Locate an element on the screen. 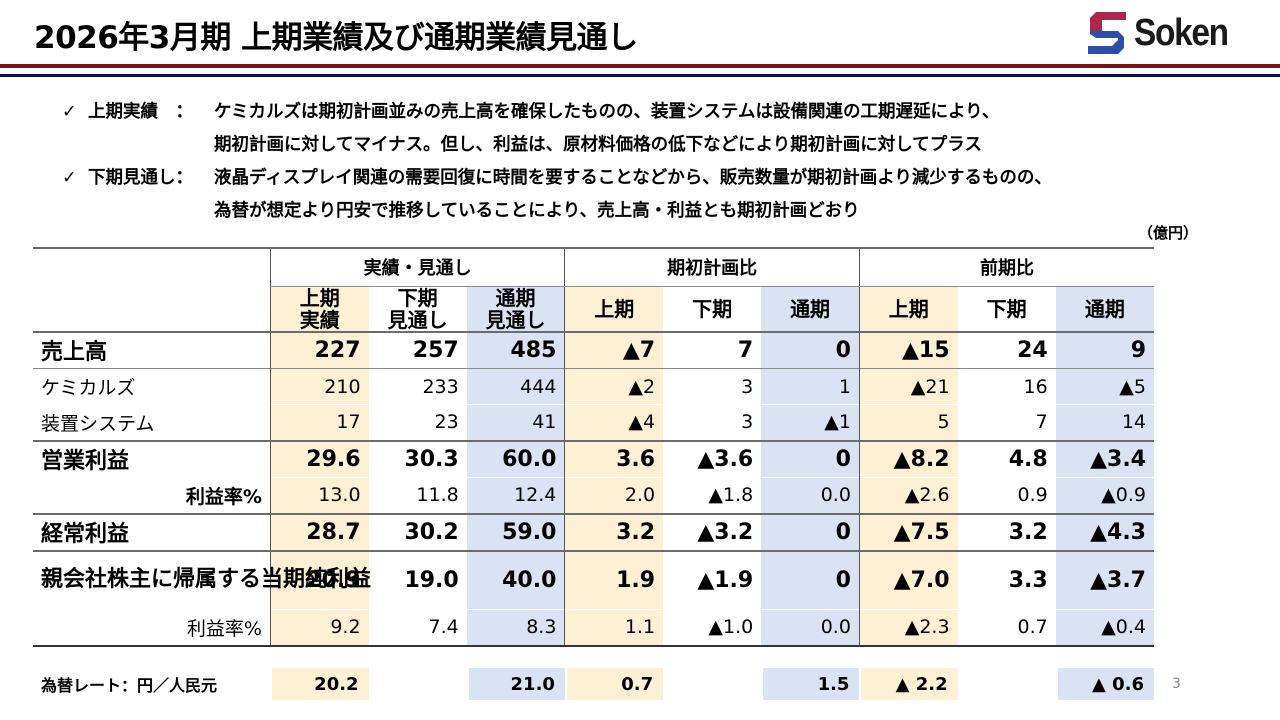  cell: ▲3.2 is located at coordinates (712, 531).